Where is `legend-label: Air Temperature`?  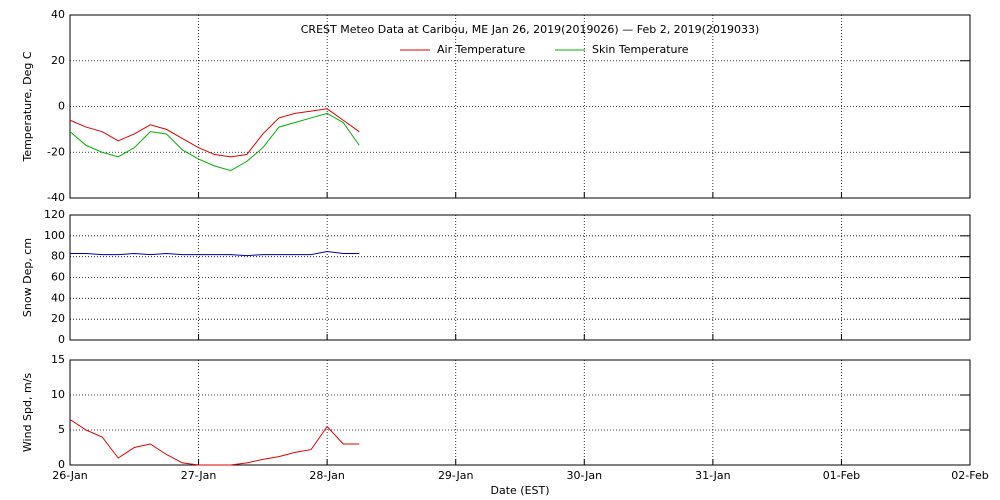 legend-label: Air Temperature is located at coordinates (481, 49).